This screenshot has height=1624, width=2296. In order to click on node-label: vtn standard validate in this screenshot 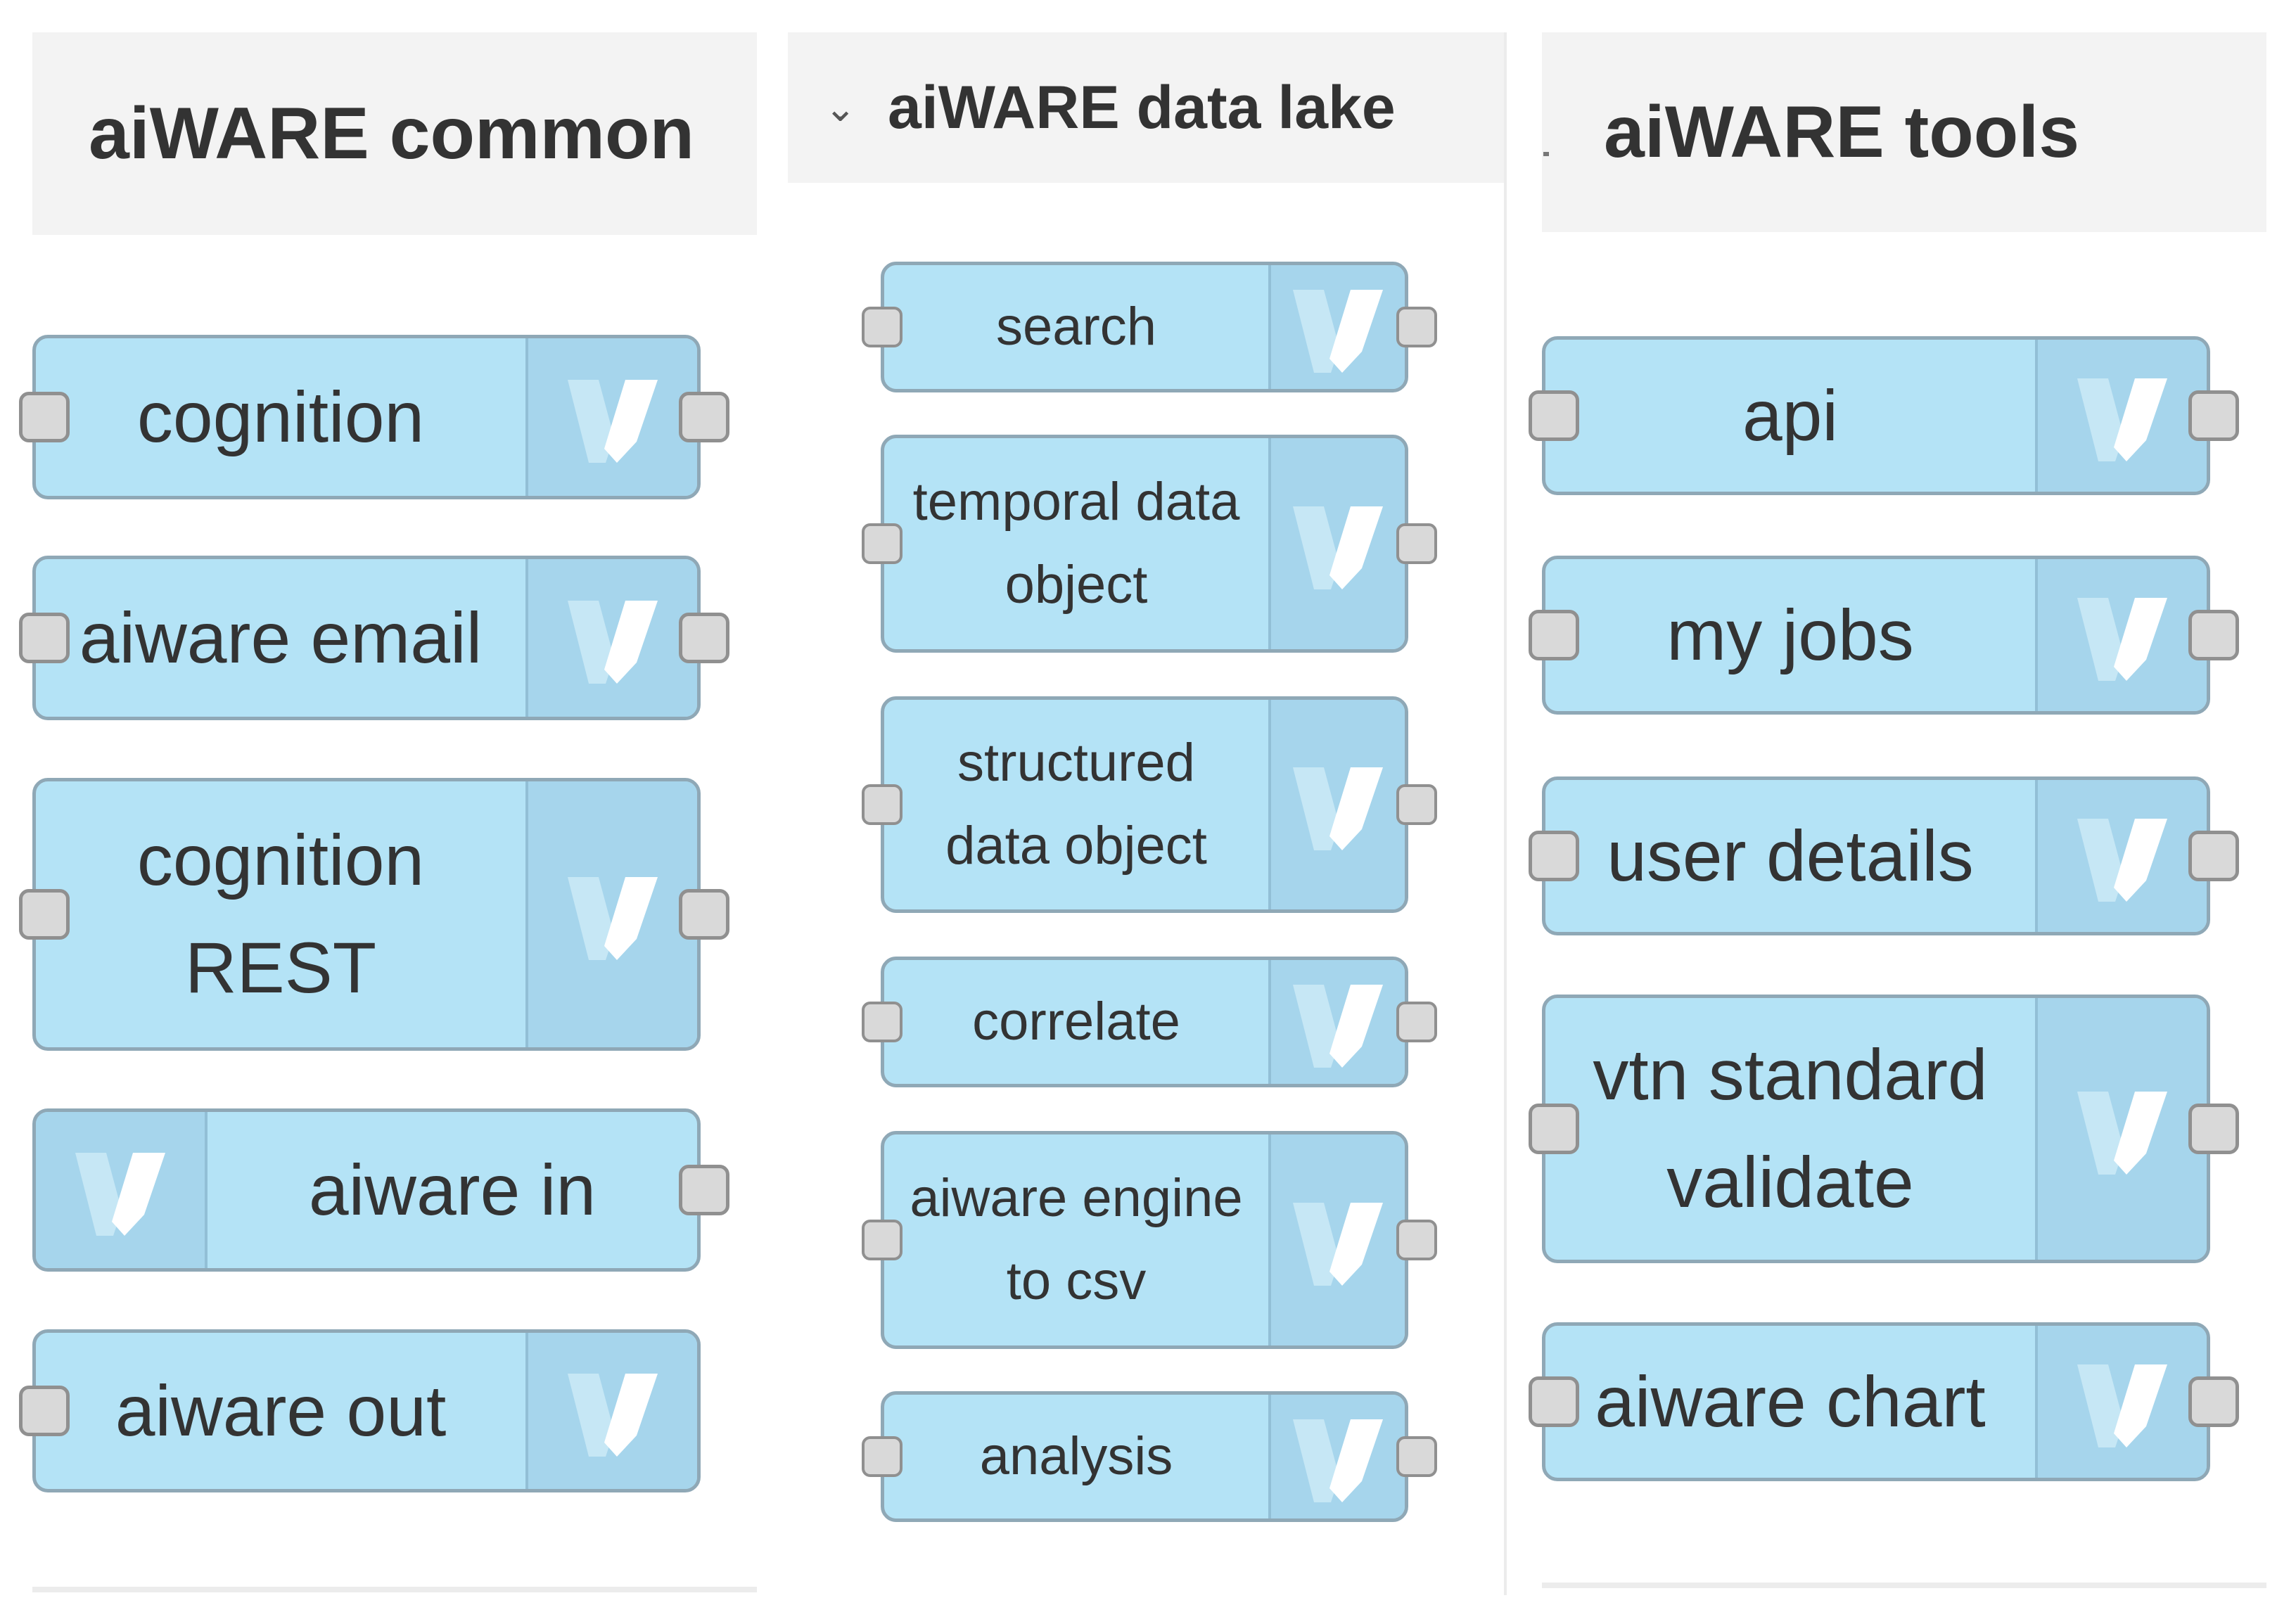, I will do `click(1791, 1129)`.